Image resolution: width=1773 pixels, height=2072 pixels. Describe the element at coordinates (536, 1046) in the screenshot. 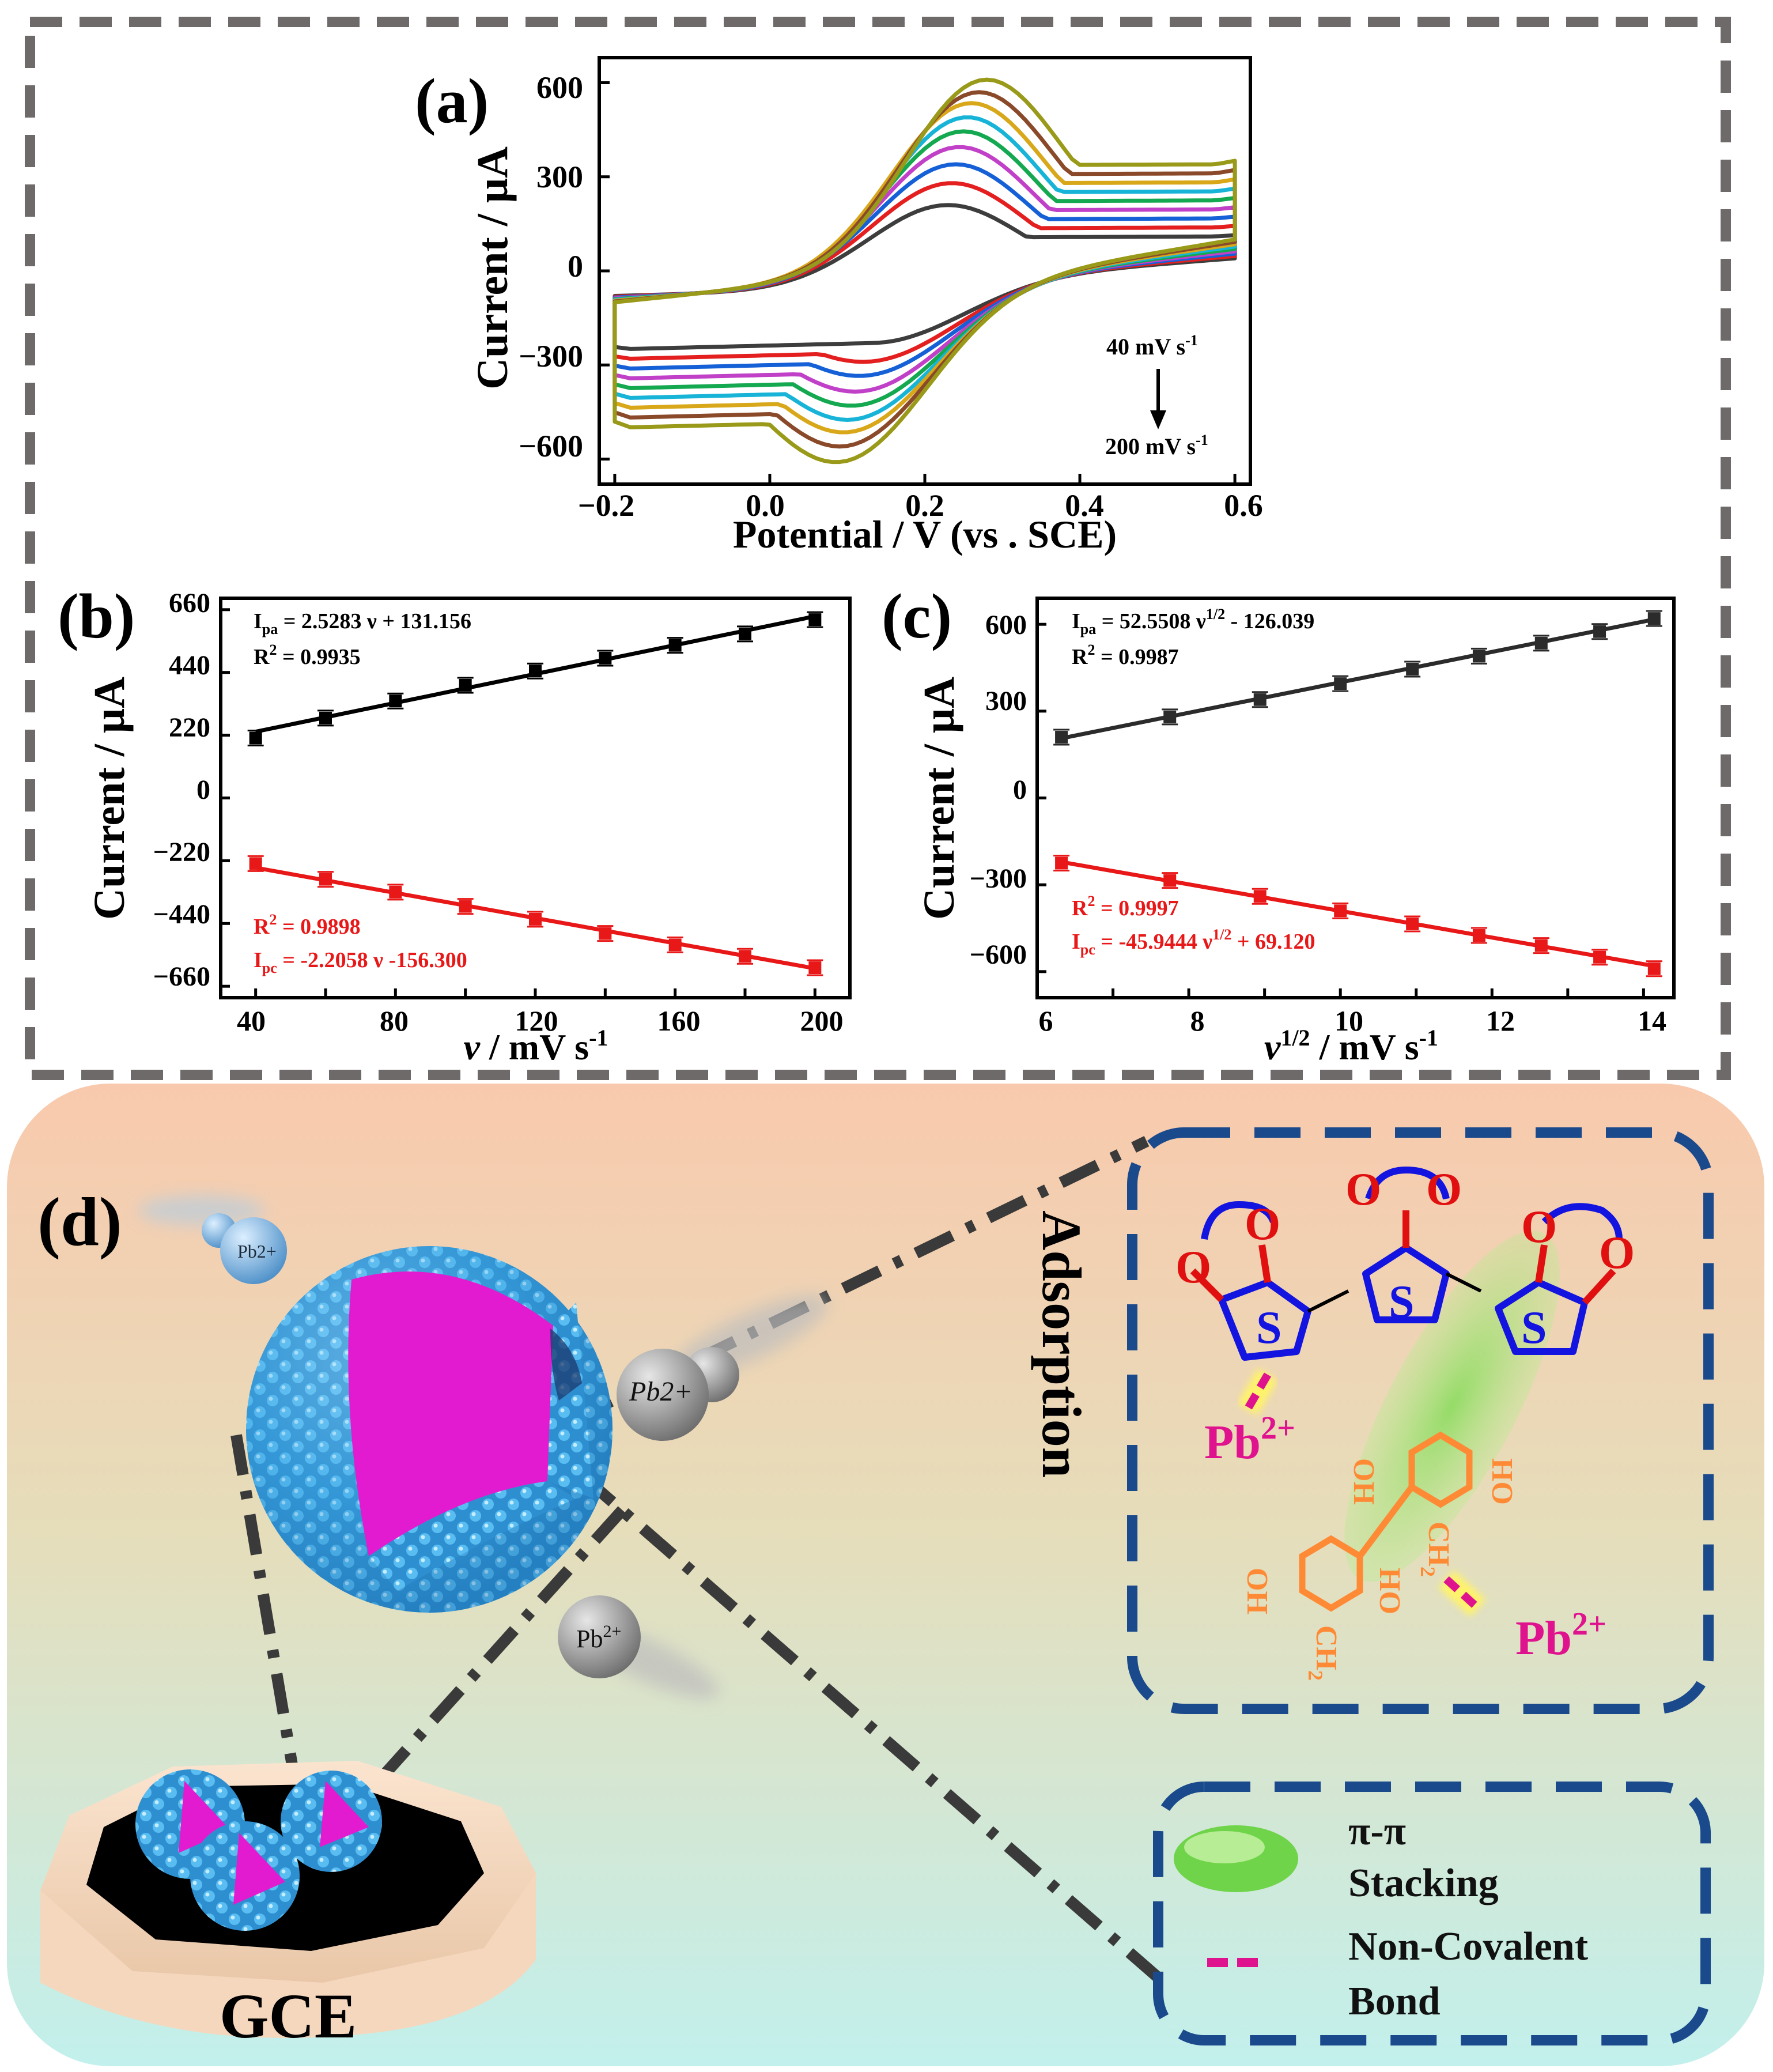

I see `panel-b-xlabel: ν / mV s-1` at that location.